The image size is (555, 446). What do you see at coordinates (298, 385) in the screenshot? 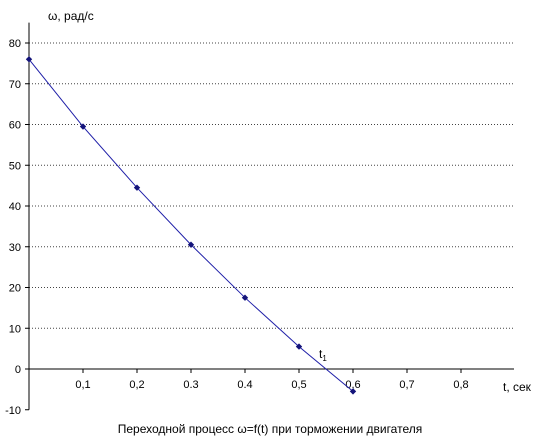
I see `x-tick-label: 0,5` at bounding box center [298, 385].